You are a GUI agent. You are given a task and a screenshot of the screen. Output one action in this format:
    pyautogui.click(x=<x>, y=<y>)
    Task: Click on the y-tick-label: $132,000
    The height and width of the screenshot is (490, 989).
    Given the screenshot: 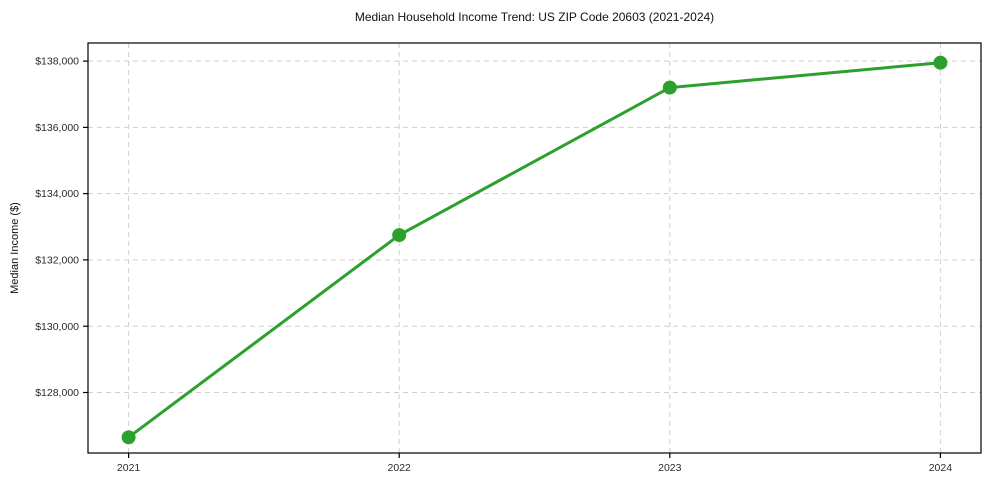 What is the action you would take?
    pyautogui.click(x=57, y=261)
    